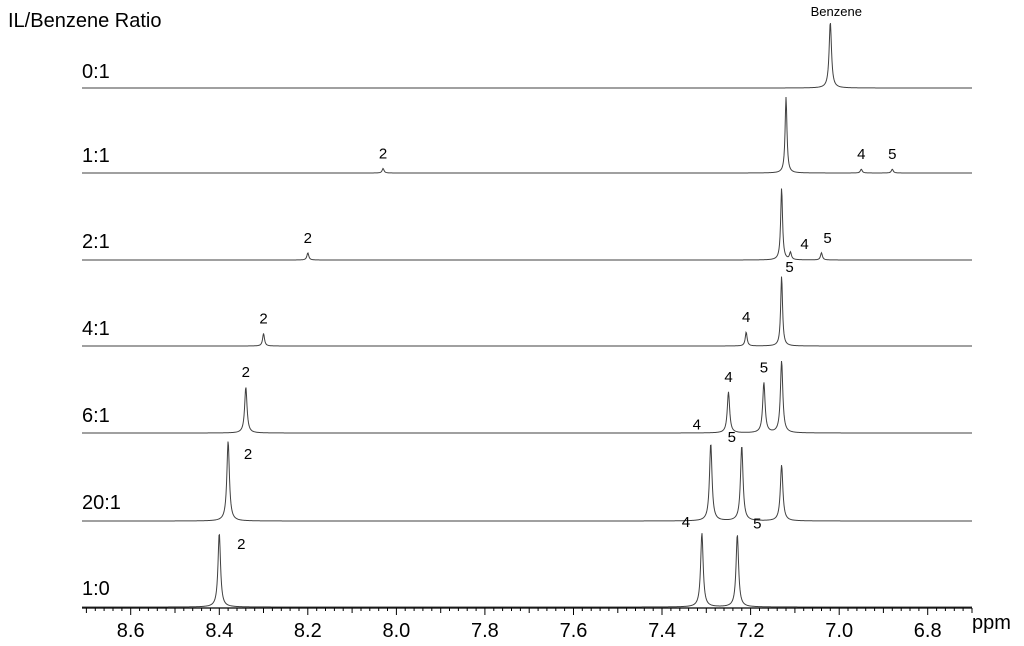  What do you see at coordinates (96, 329) in the screenshot?
I see `ratio-label-4-1: 4:1` at bounding box center [96, 329].